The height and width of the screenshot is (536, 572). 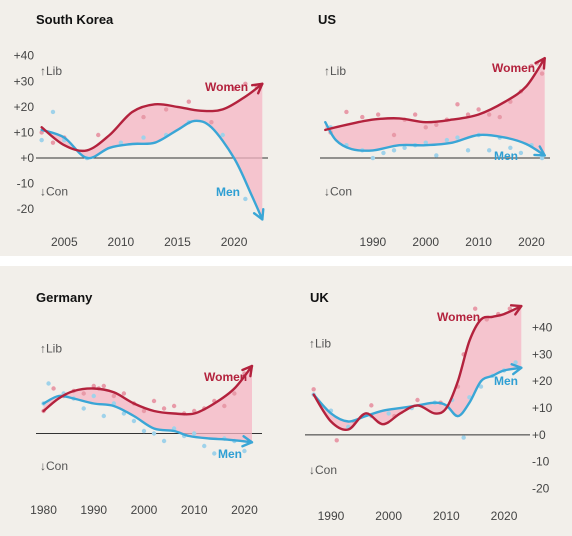 I want to click on y-tick-label: +40, so click(x=24, y=56).